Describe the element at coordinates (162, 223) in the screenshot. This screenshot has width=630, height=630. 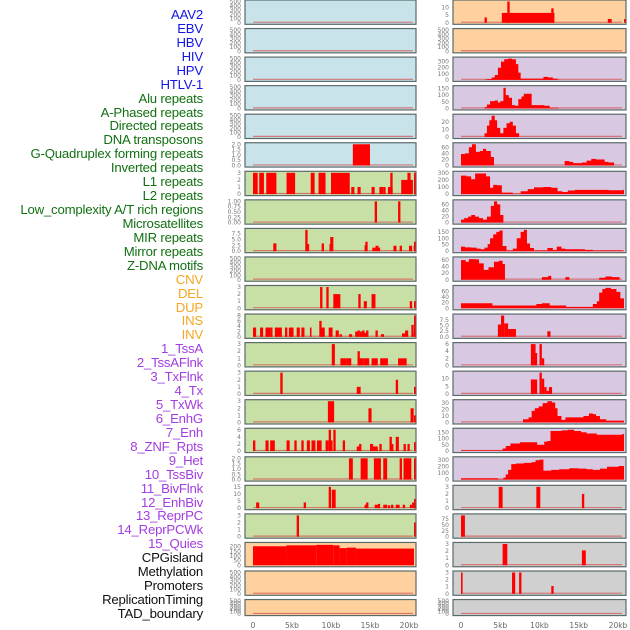
I see `track-label: Microsatellites` at that location.